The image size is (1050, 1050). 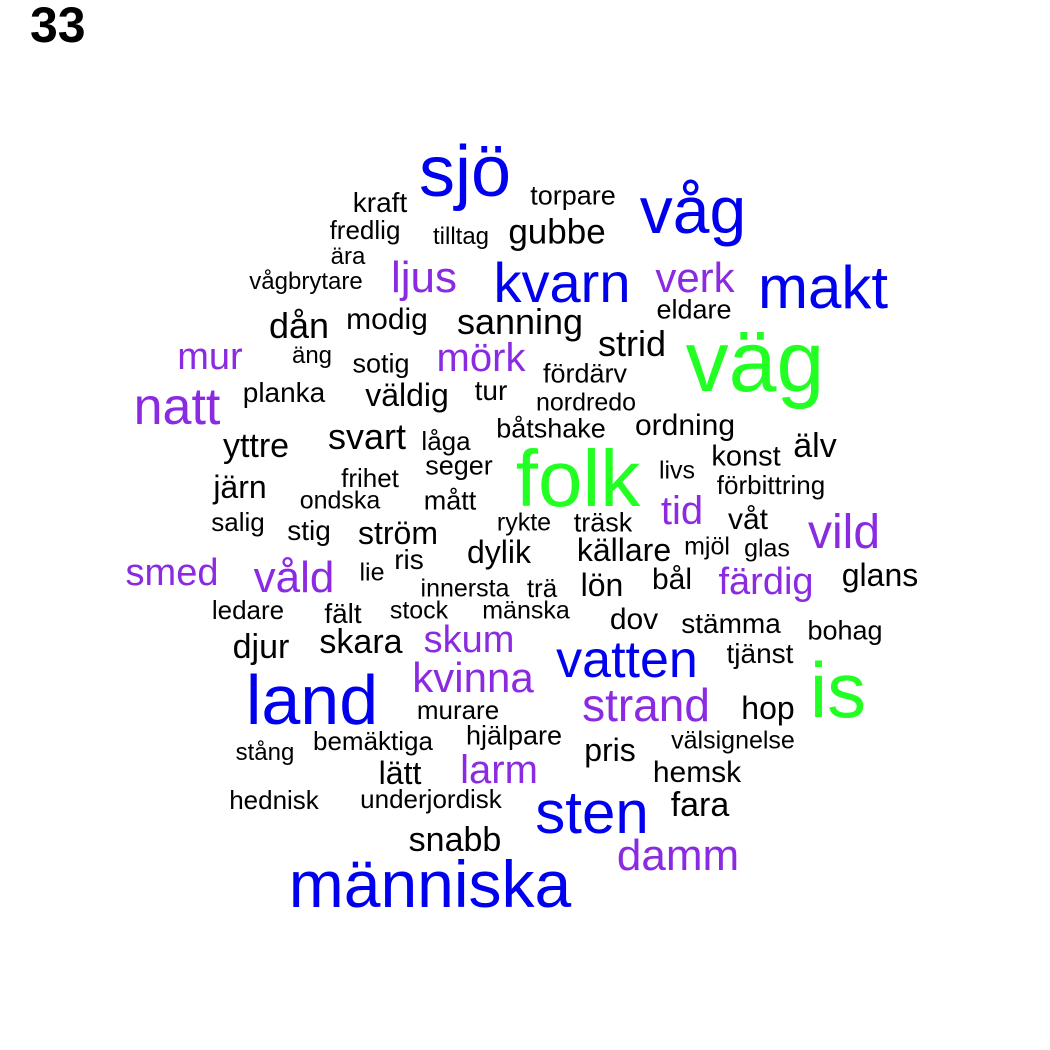 I want to click on cloud-word: smed, so click(x=172, y=573).